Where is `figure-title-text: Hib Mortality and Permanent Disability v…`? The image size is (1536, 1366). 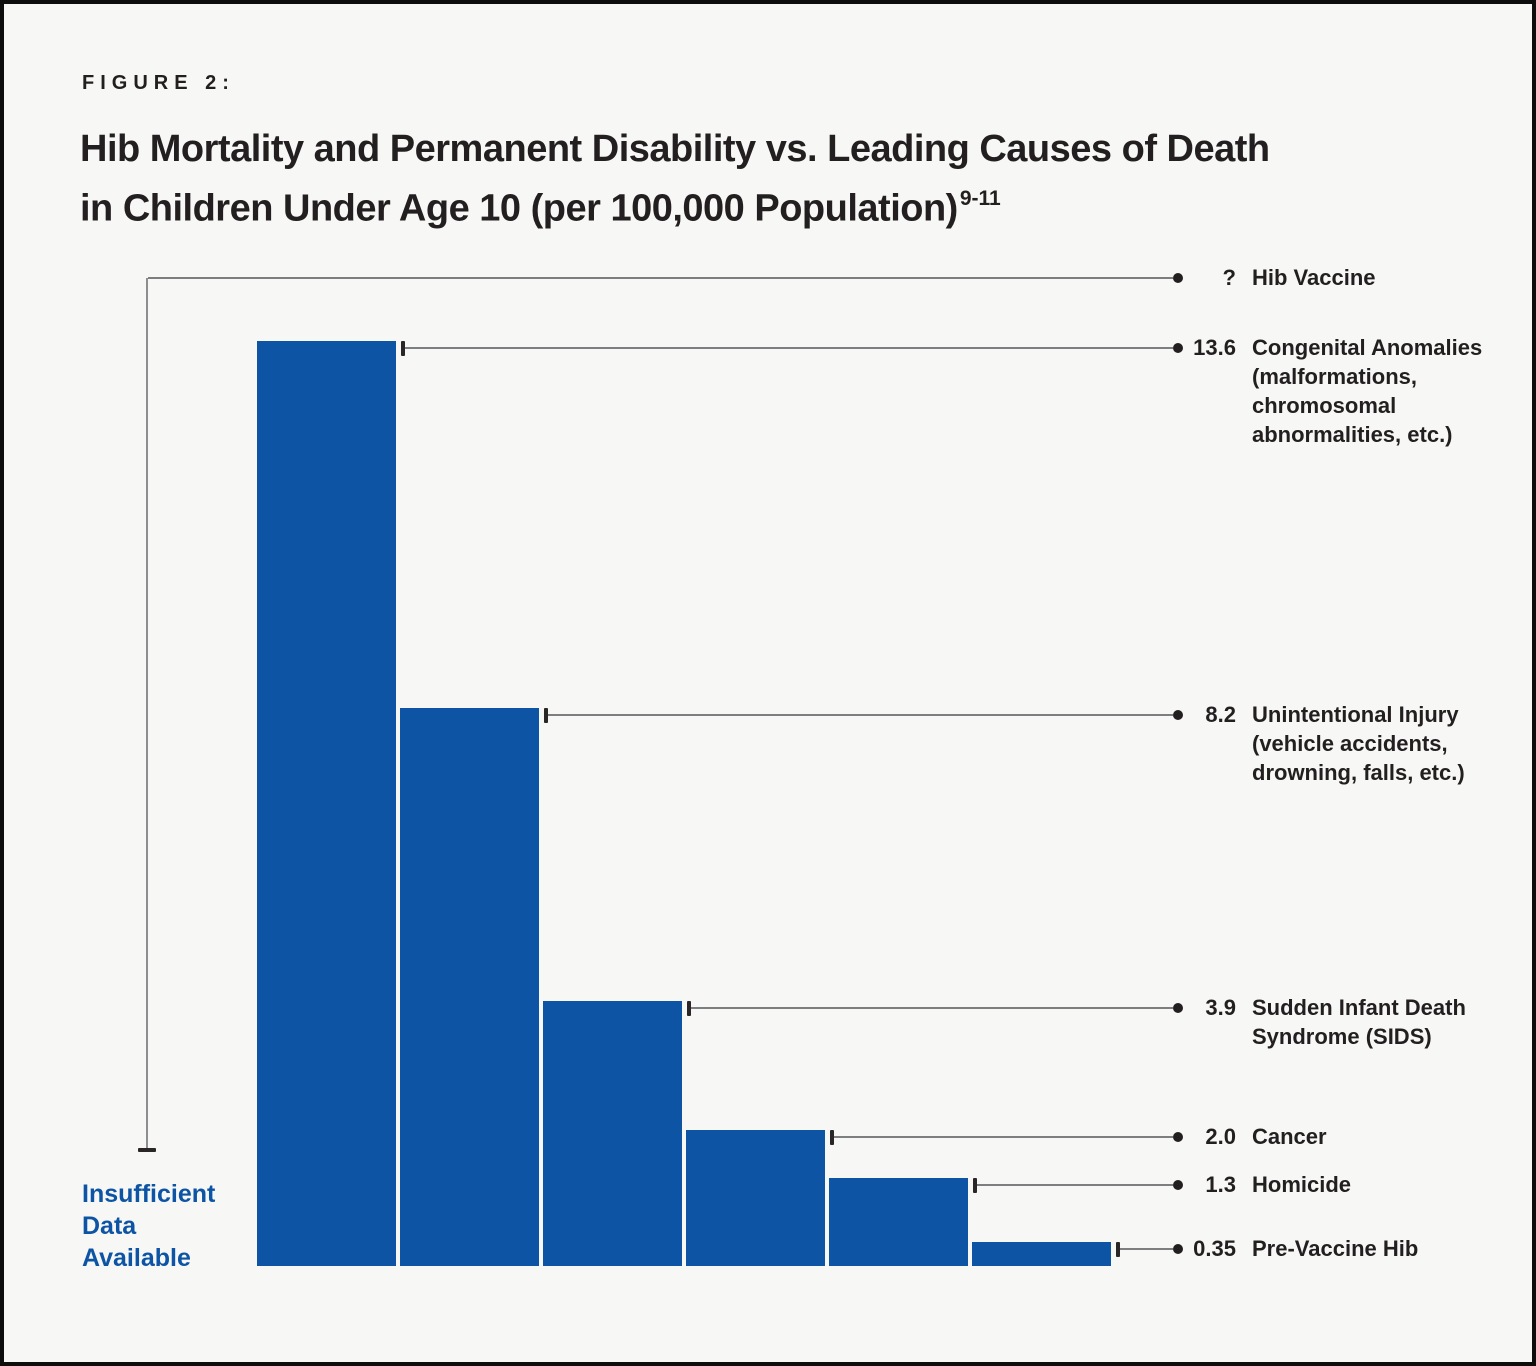
figure-title-text: Hib Mortality and Permanent Disability v… is located at coordinates (675, 179).